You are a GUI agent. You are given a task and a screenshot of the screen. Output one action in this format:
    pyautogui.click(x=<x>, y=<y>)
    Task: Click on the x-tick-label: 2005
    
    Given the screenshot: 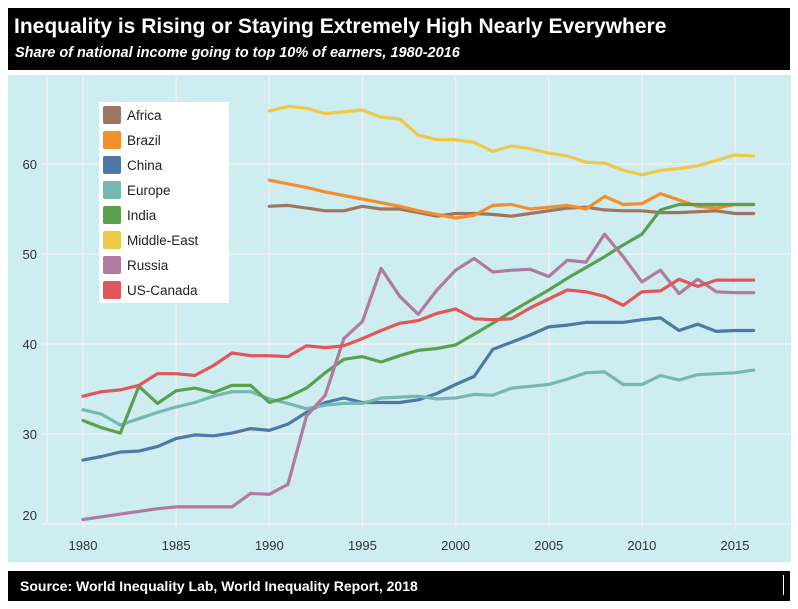 What is the action you would take?
    pyautogui.click(x=548, y=545)
    